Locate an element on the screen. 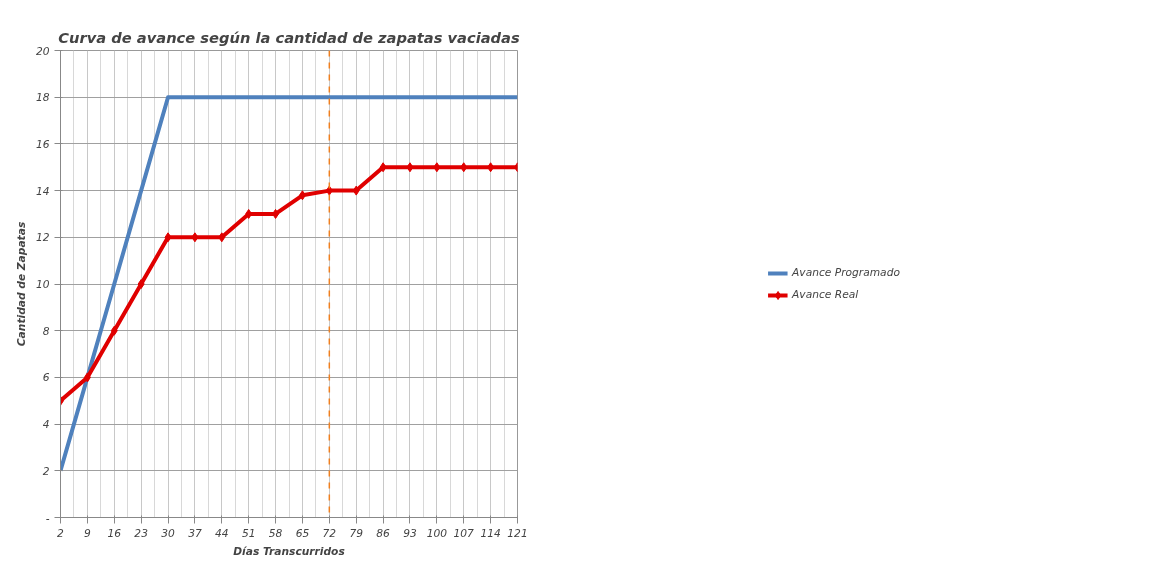 Image resolution: width=1165 pixels, height=571 pixels. legend-label: Avance Programado is located at coordinates (846, 272).